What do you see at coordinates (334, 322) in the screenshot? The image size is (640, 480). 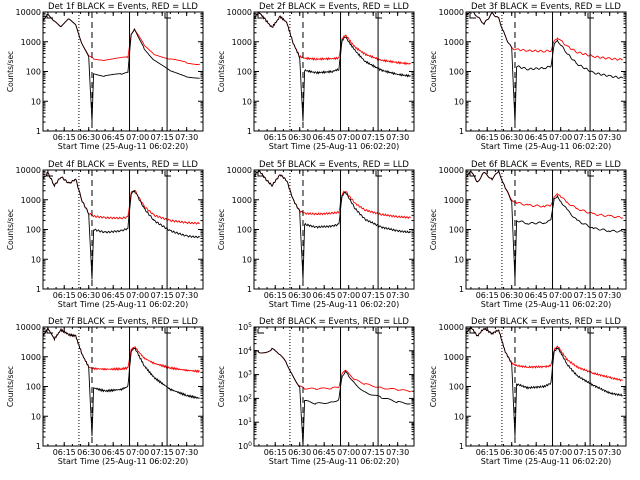 I see `panel-title: Det 8f BLACK = Events, RED = LLD` at bounding box center [334, 322].